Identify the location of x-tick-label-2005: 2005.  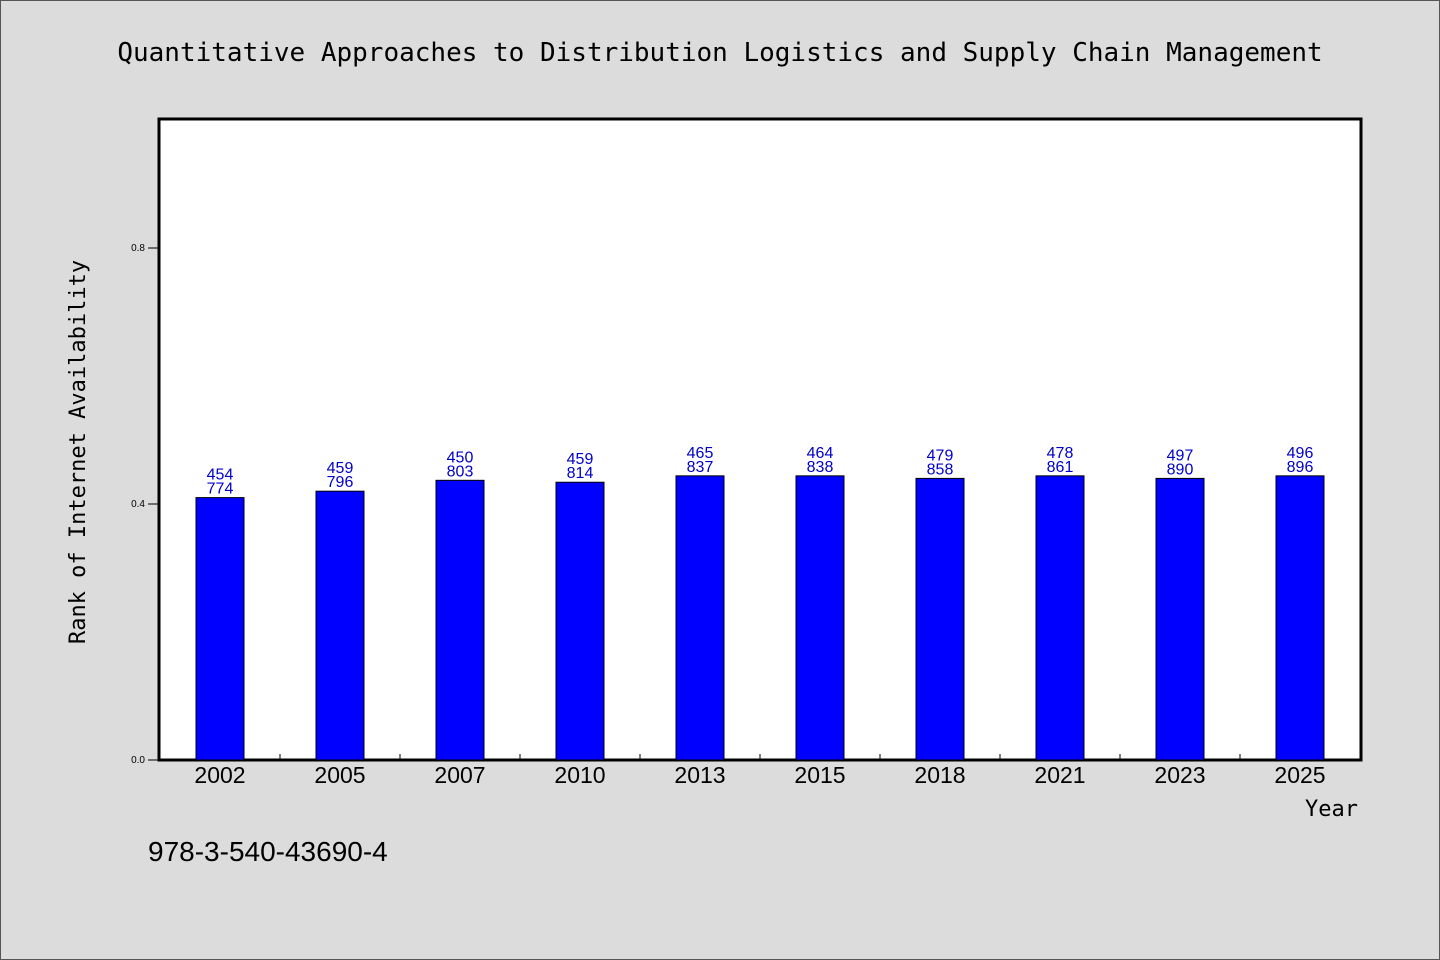
(339, 775).